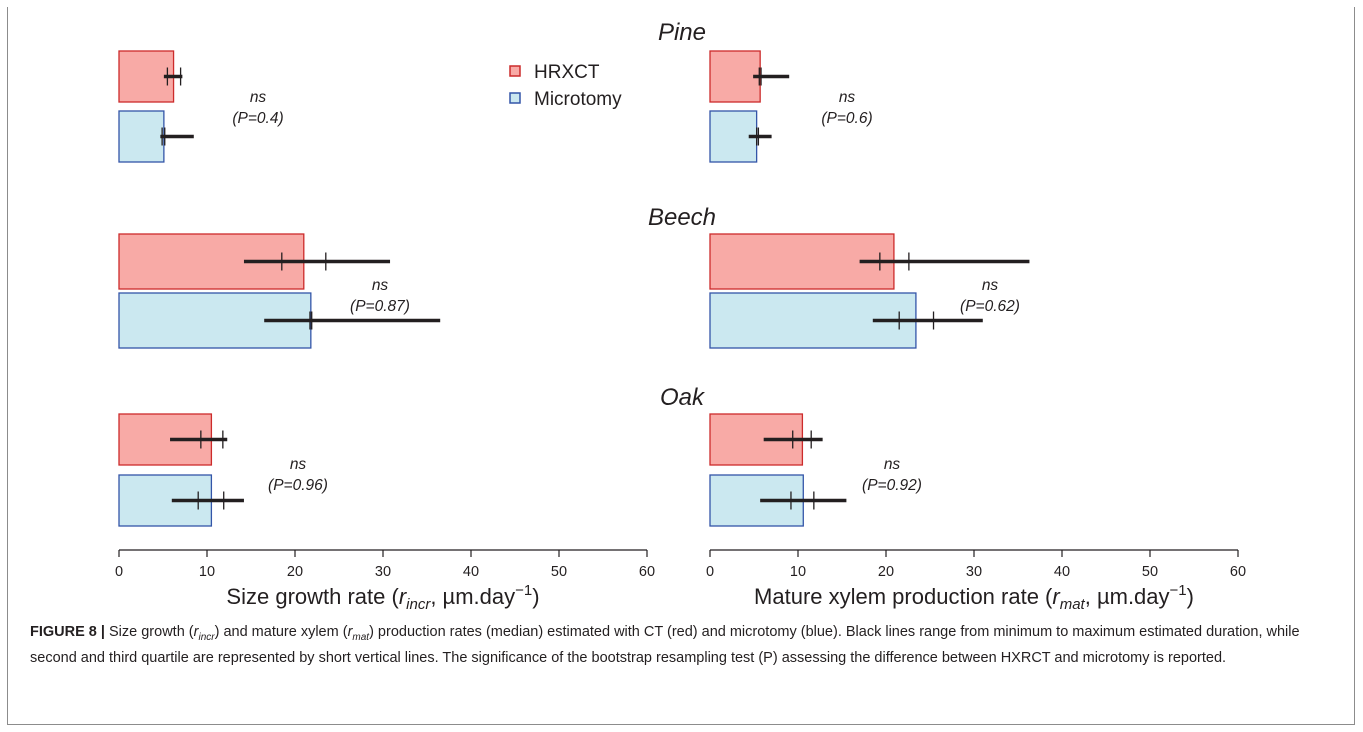 This screenshot has width=1363, height=732. What do you see at coordinates (1062, 572) in the screenshot?
I see `mature-x-tick-label: 40` at bounding box center [1062, 572].